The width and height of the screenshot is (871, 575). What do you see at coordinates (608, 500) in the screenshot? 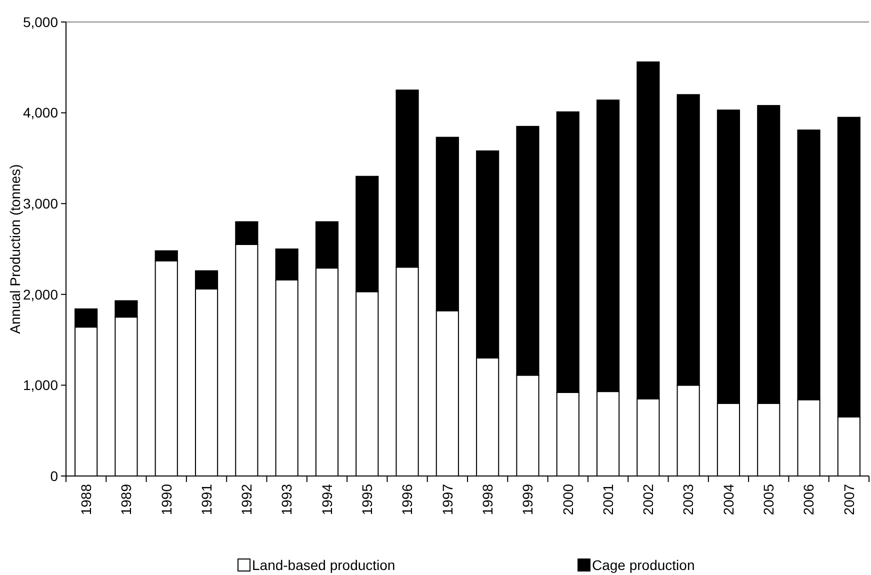
I see `x-tick-label: 2001` at bounding box center [608, 500].